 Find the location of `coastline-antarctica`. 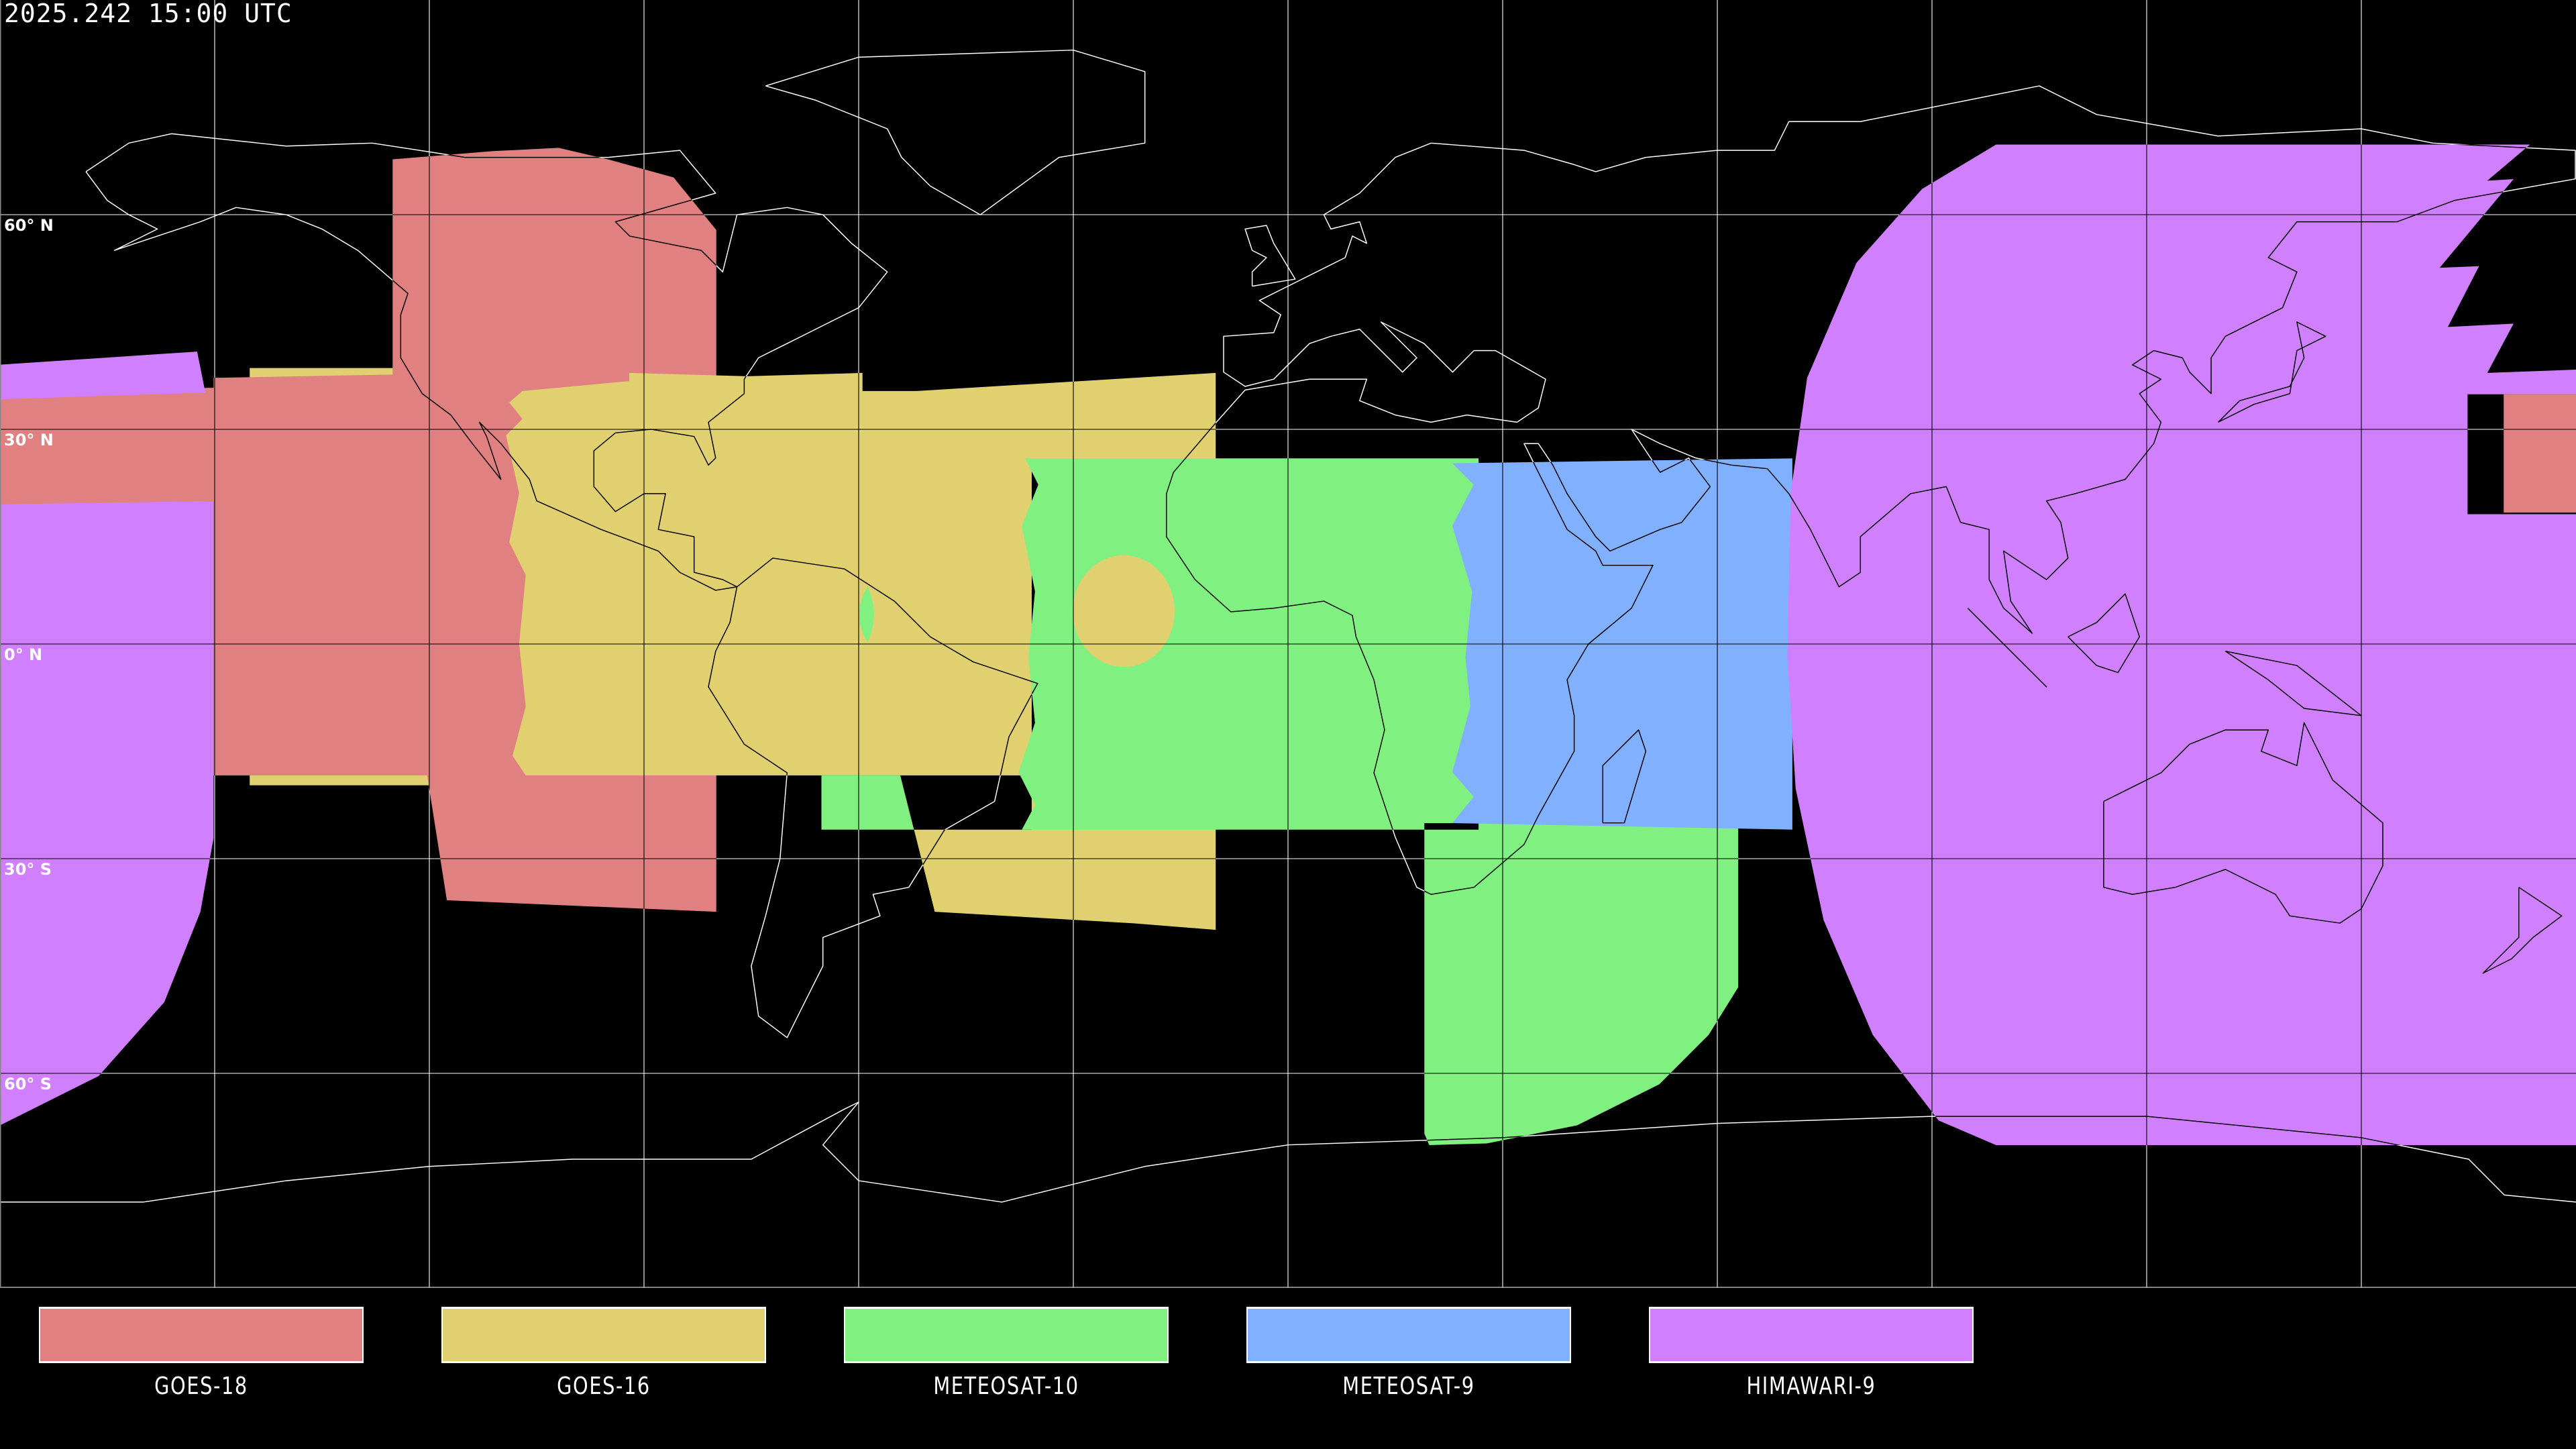

coastline-antarctica is located at coordinates (1288, 1123).